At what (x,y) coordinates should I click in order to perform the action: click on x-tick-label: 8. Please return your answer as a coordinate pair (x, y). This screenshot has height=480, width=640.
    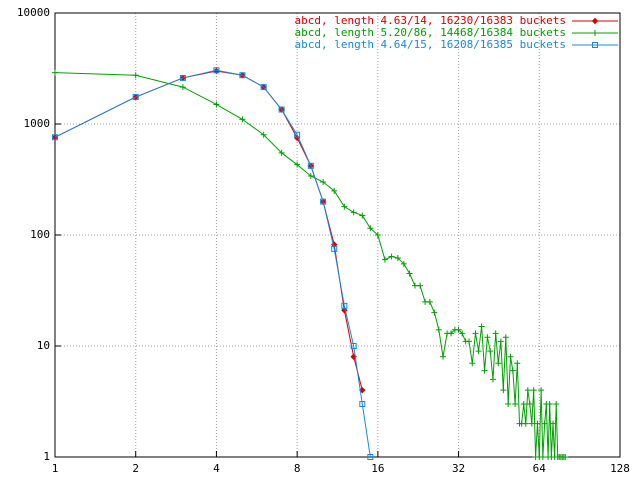
    Looking at the image, I should click on (297, 468).